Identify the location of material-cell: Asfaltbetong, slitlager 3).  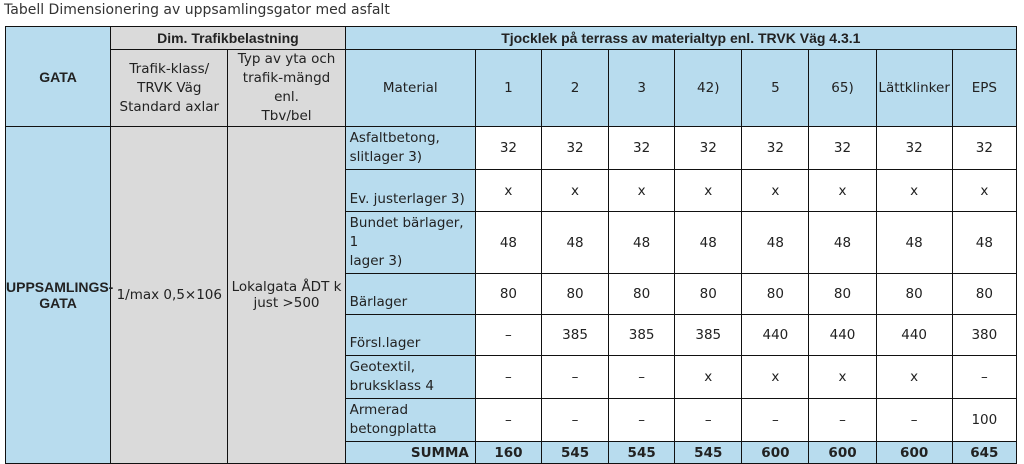
(410, 148).